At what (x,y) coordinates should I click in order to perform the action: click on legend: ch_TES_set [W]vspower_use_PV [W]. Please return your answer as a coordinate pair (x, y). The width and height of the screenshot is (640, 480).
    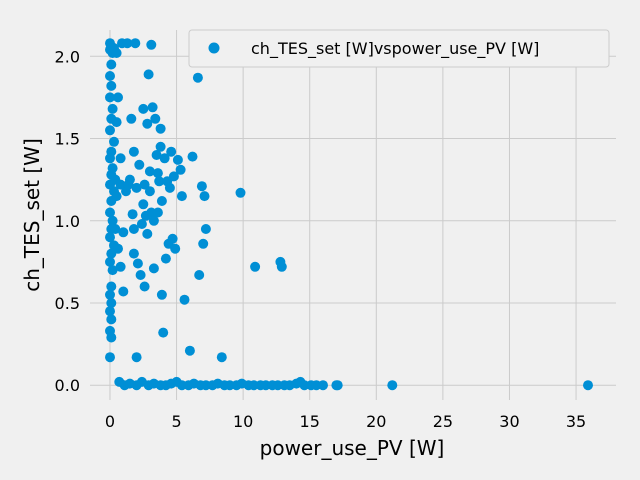
    Looking at the image, I should click on (399, 48).